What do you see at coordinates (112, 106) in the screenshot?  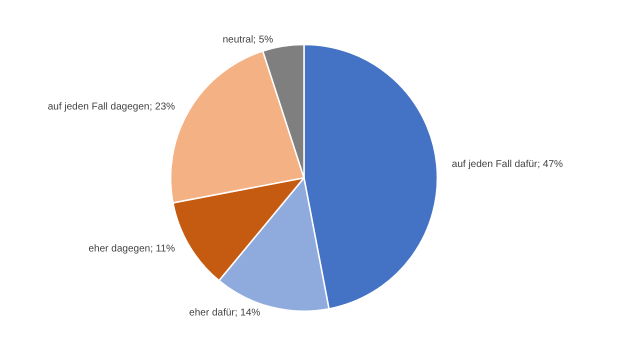 I see `slice-label: auf jeden Fall dagegen; 23%` at bounding box center [112, 106].